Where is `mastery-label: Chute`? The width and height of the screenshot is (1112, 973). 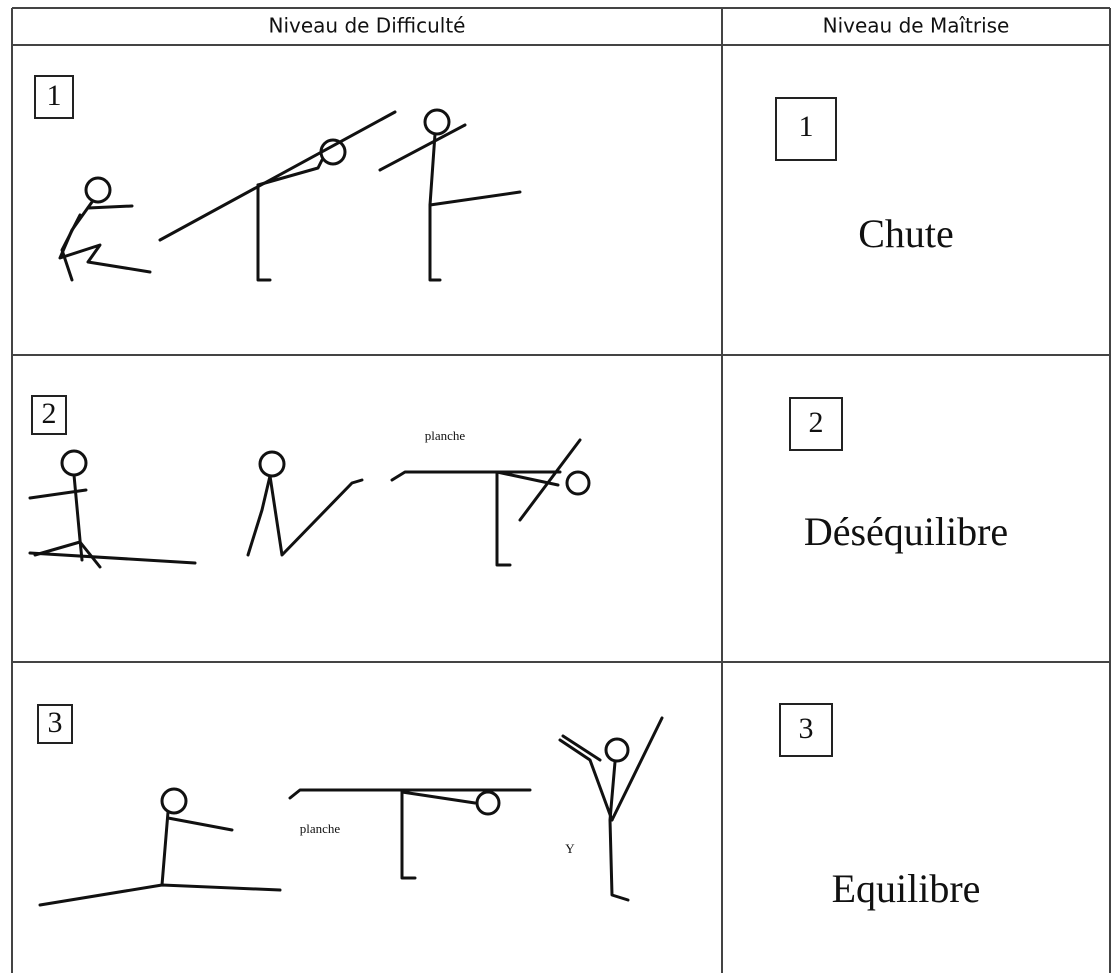 mastery-label: Chute is located at coordinates (906, 233).